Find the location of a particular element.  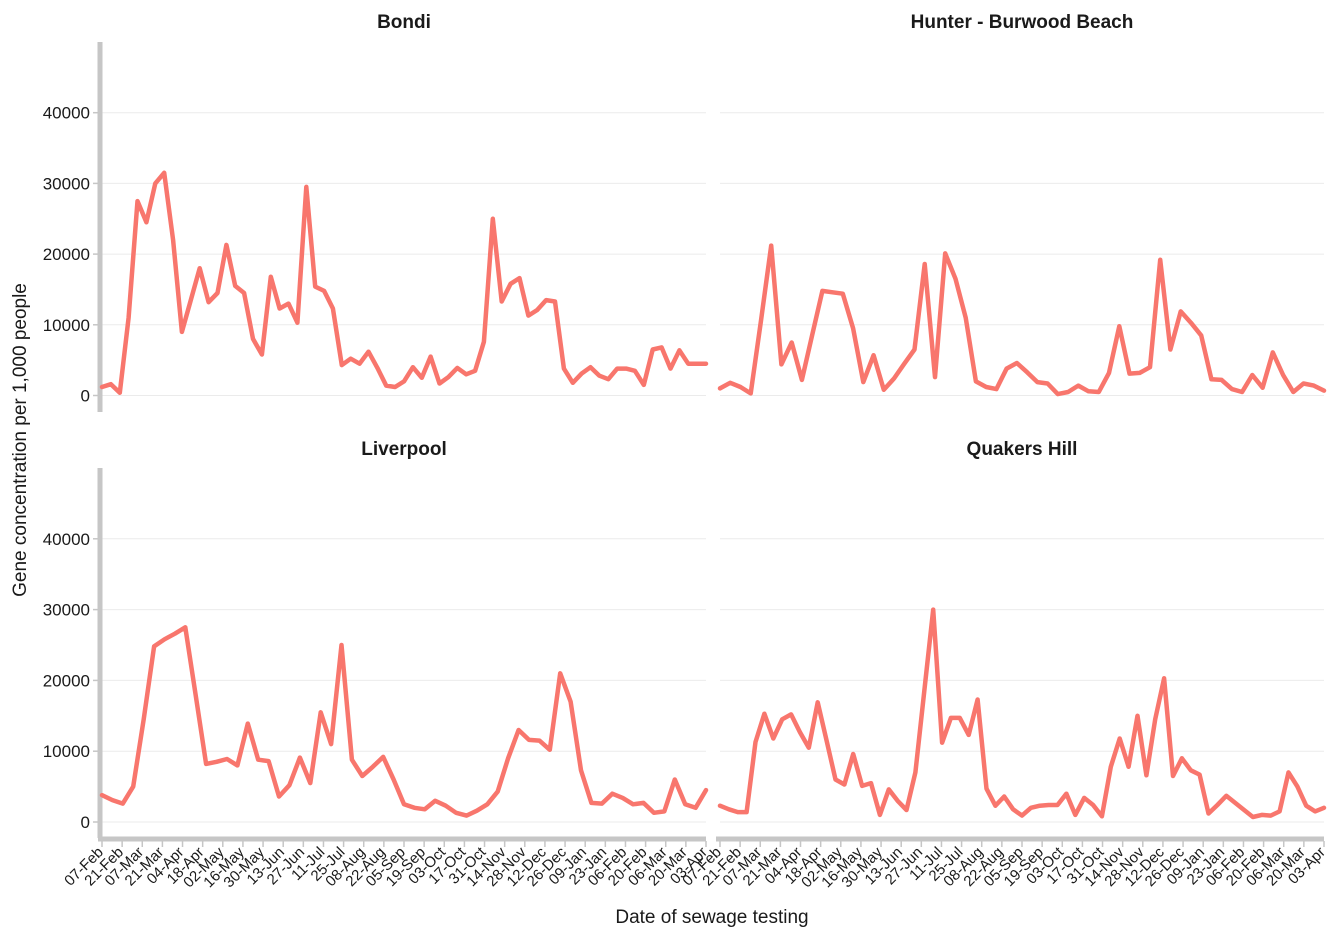

panel-title: Hunter - Burwood Beach is located at coordinates (1022, 22).